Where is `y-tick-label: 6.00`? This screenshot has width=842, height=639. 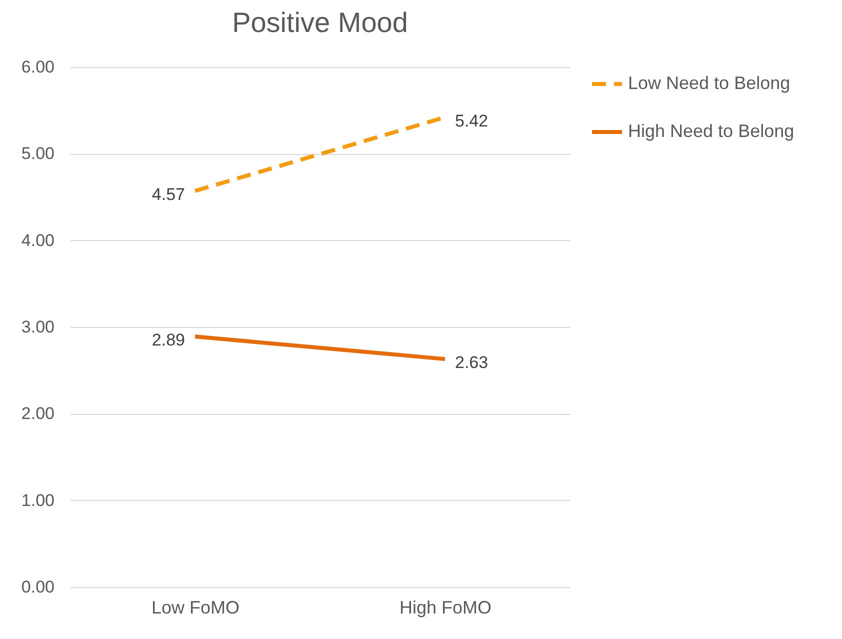 y-tick-label: 6.00 is located at coordinates (37, 67).